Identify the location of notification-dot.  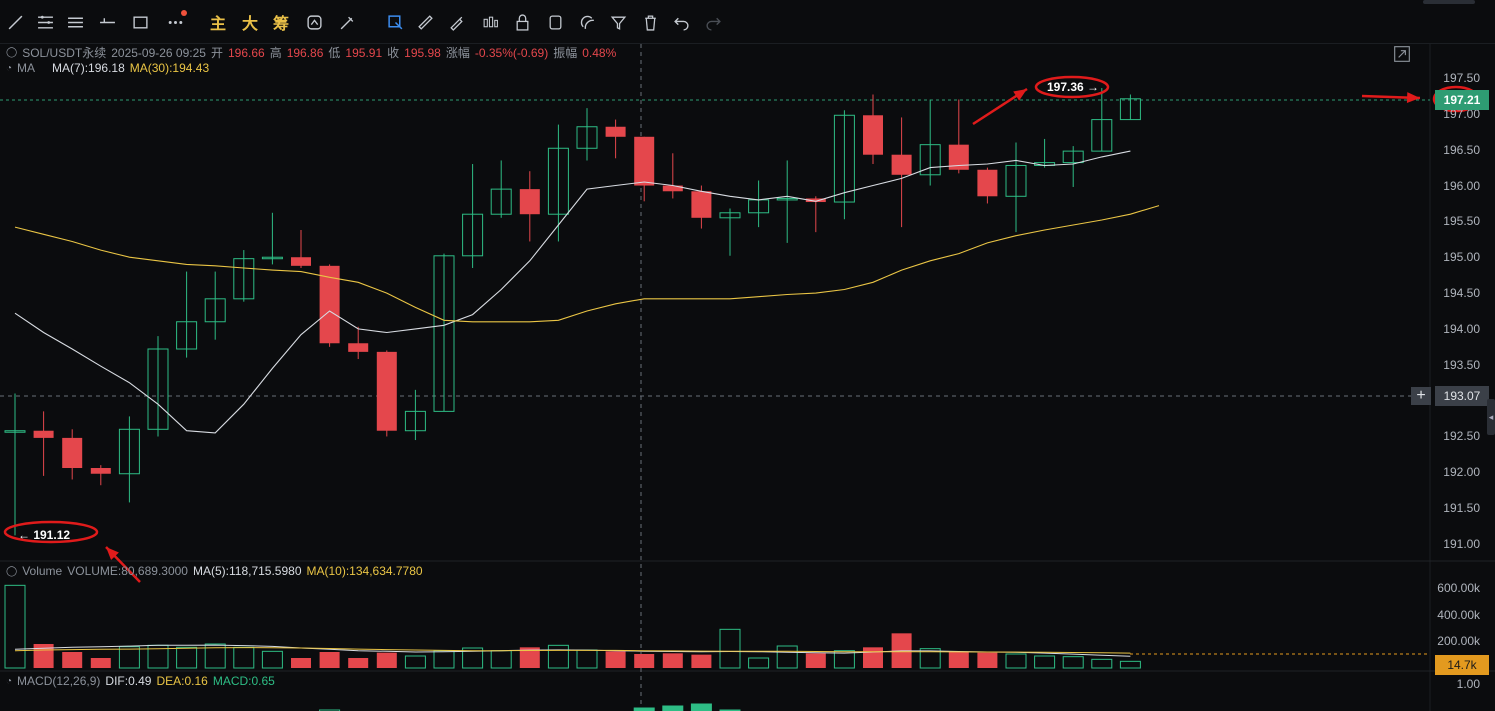
(184, 13).